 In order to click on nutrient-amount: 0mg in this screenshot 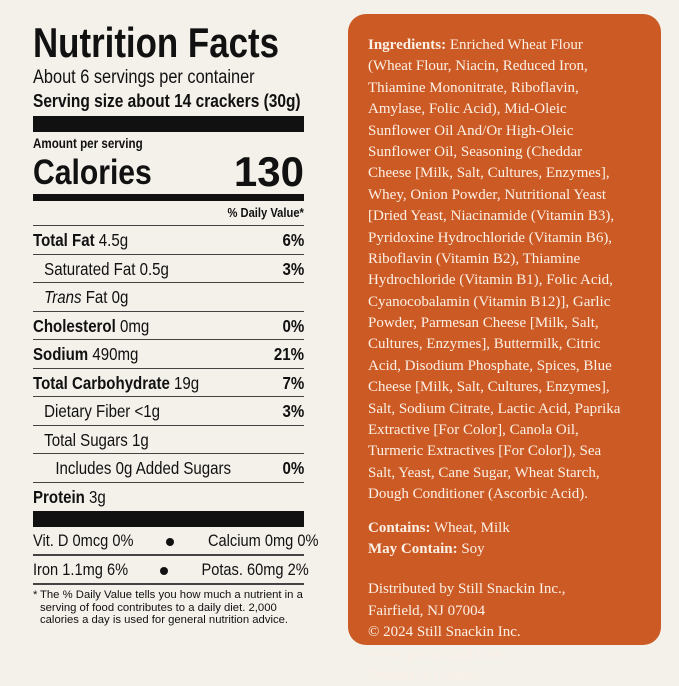, I will do `click(134, 325)`.